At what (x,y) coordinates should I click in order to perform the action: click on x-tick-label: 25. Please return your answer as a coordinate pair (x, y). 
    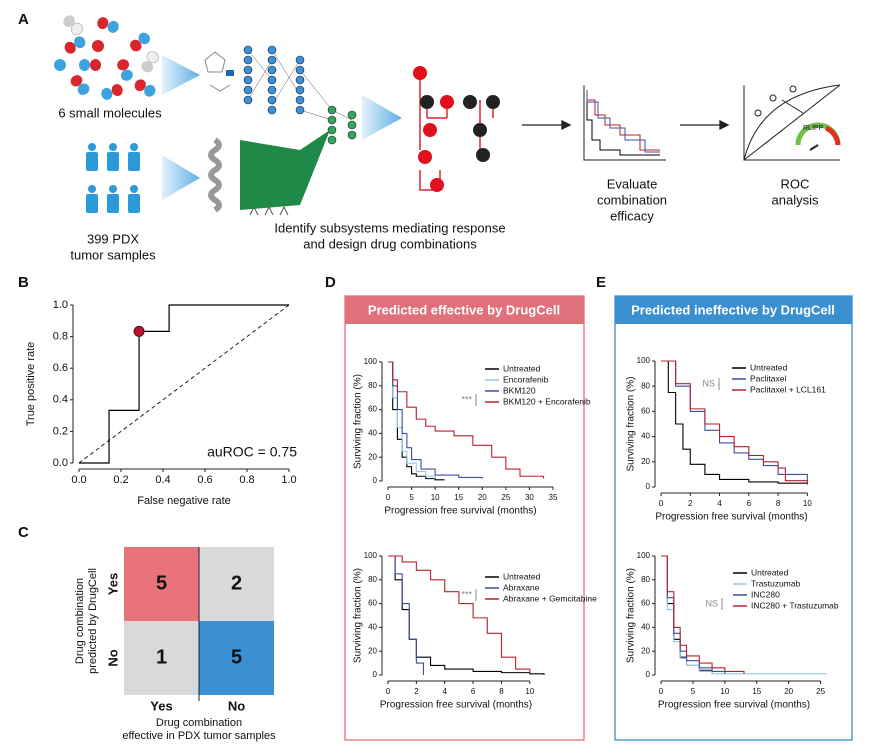
    Looking at the image, I should click on (820, 691).